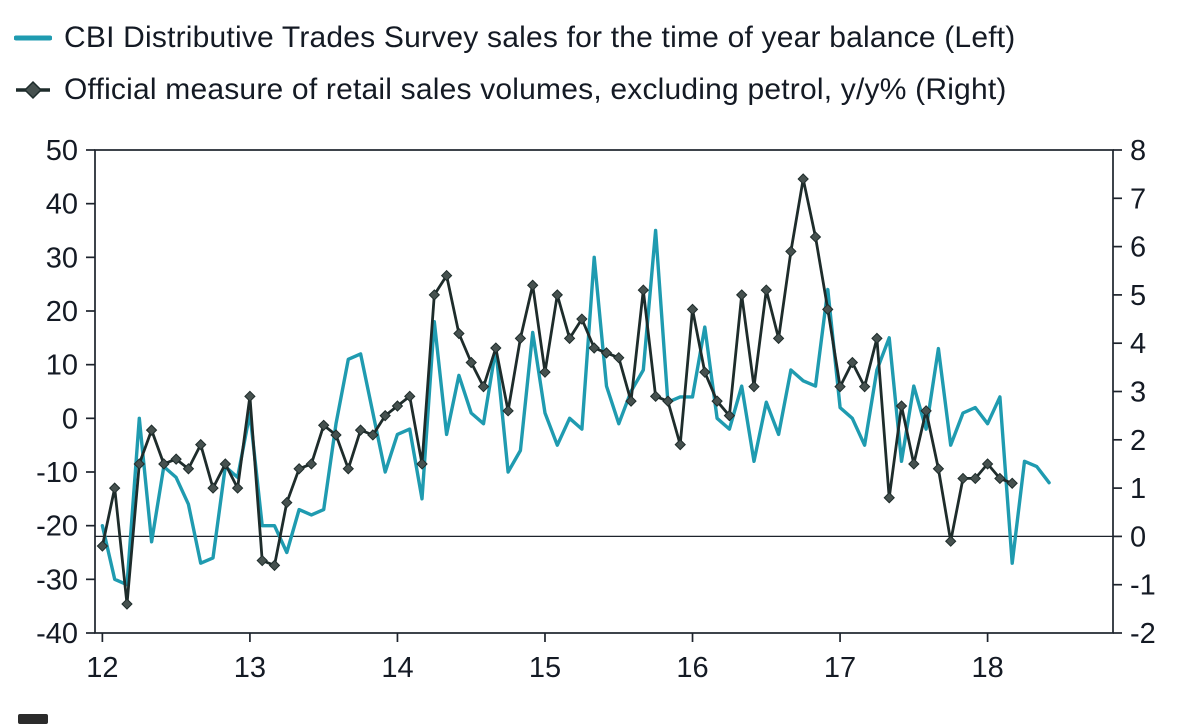  What do you see at coordinates (397, 668) in the screenshot?
I see `x-tick-label: 14` at bounding box center [397, 668].